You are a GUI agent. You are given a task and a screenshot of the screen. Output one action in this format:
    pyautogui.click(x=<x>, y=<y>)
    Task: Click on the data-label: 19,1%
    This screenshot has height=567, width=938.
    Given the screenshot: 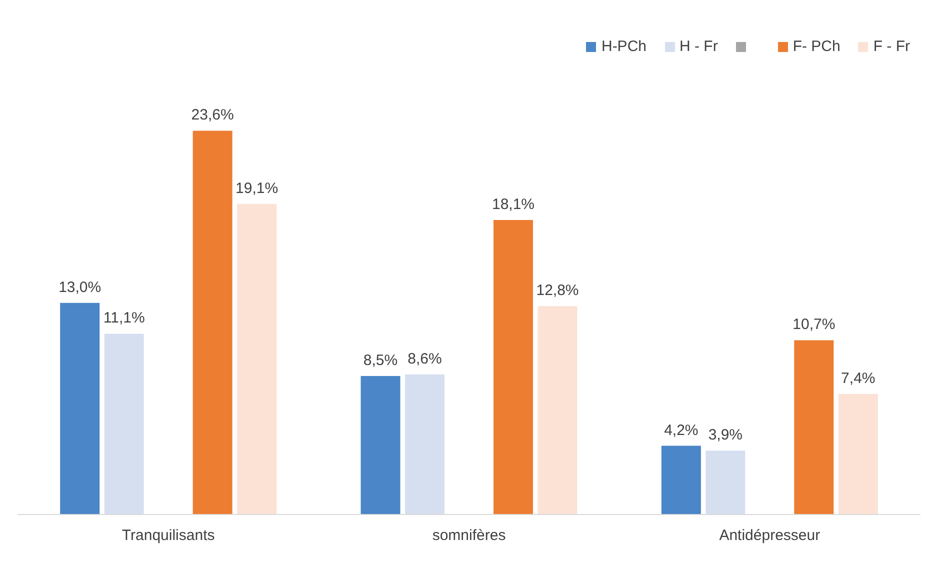 What is the action you would take?
    pyautogui.click(x=257, y=188)
    